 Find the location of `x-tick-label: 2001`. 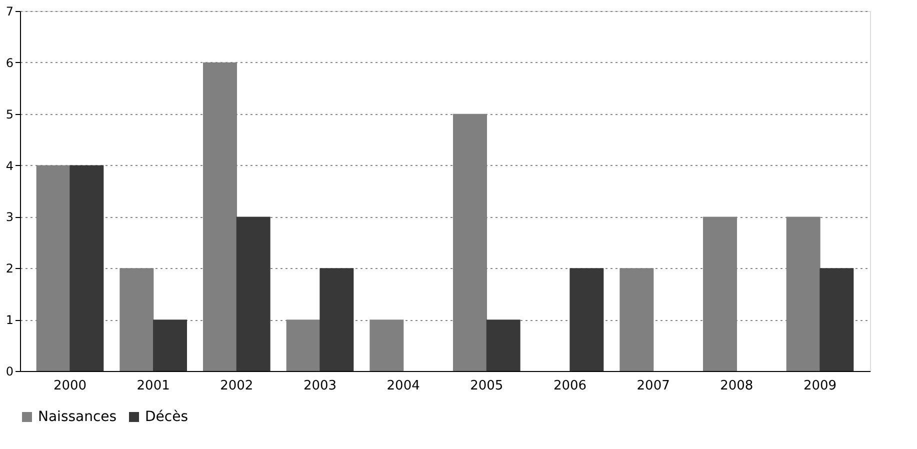

x-tick-label: 2001 is located at coordinates (153, 386).